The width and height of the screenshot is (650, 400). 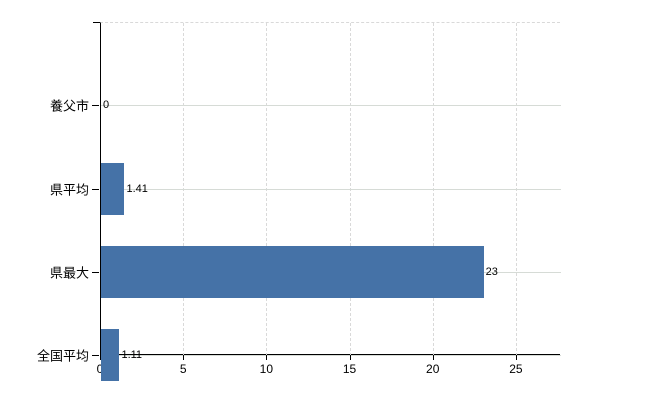 I want to click on x-axis-tick-label: 5, so click(x=183, y=369).